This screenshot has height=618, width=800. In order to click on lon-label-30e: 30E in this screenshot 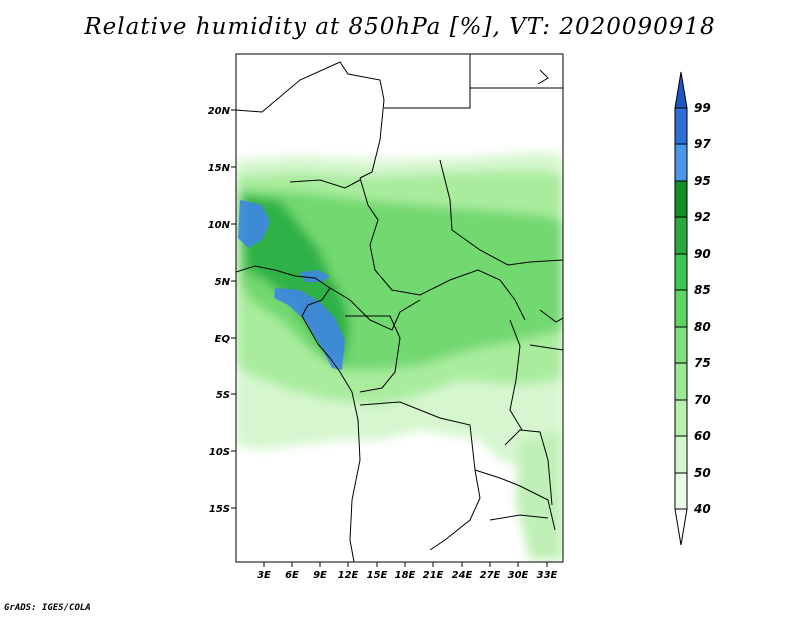, I will do `click(518, 575)`.